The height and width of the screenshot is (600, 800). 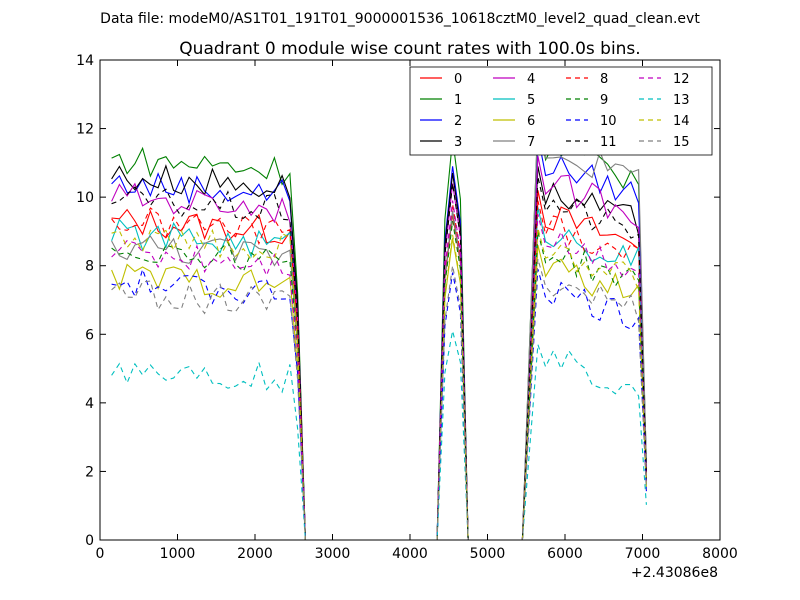 I want to click on legend-label-15: 15, so click(x=681, y=142).